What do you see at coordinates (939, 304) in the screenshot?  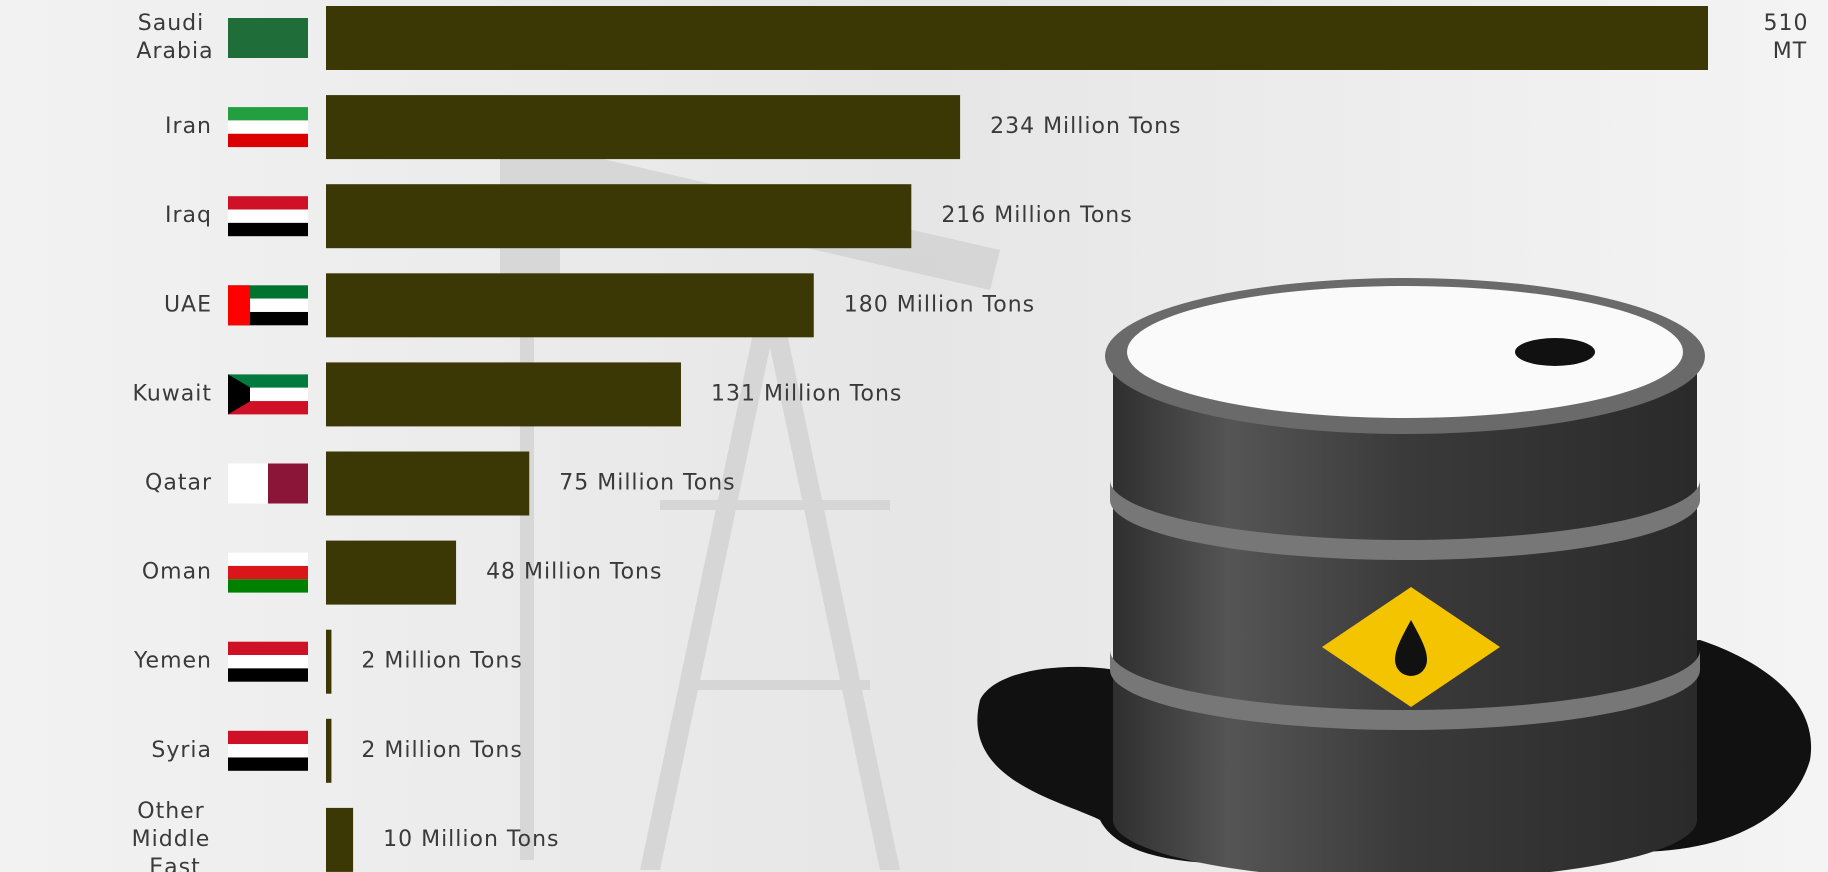 I see `value-label: 180 Million Tons` at bounding box center [939, 304].